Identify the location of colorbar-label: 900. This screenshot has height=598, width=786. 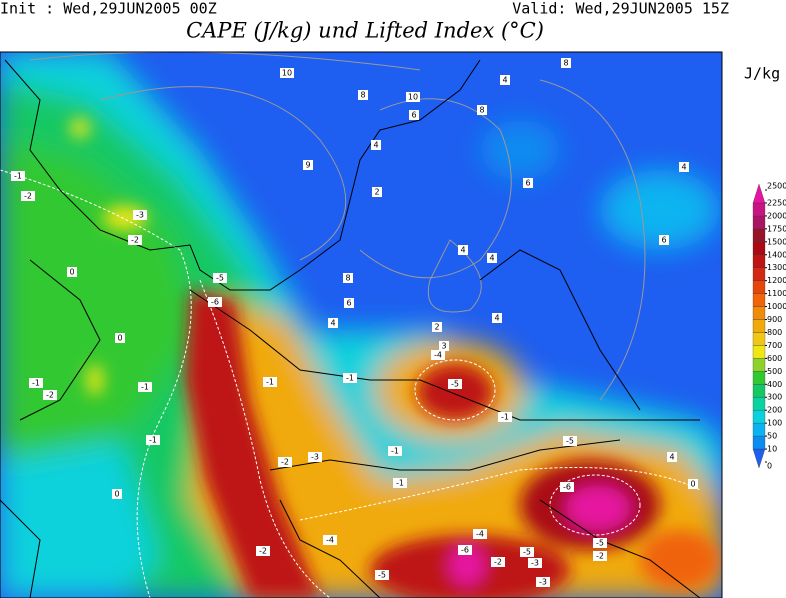
(774, 319).